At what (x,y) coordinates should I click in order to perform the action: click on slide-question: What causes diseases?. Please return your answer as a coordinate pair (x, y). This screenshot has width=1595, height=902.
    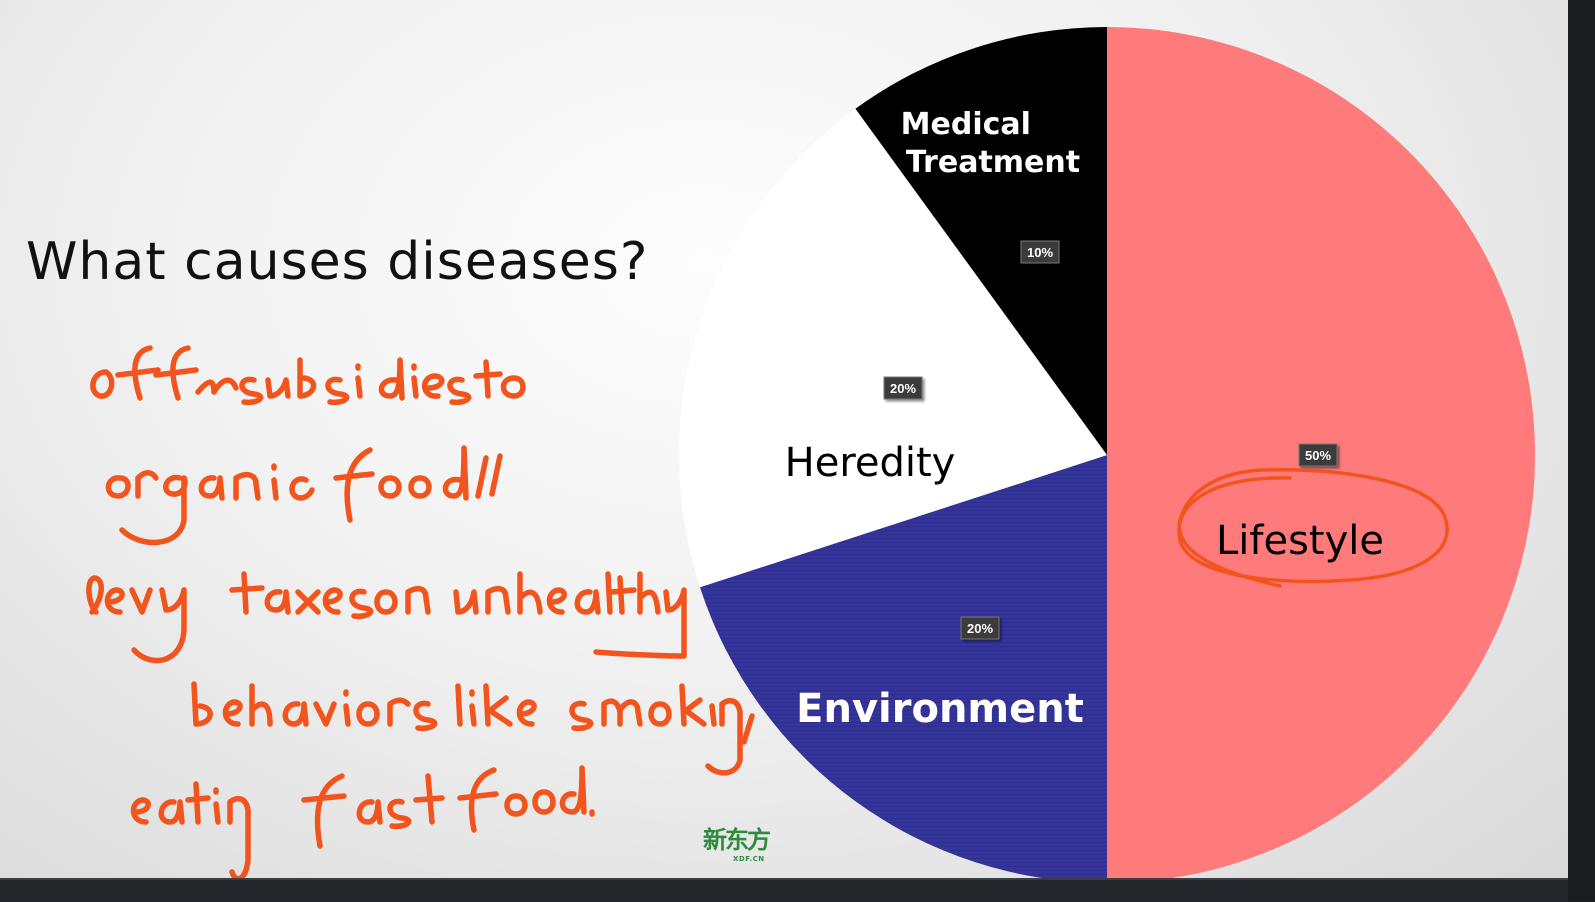
    Looking at the image, I should click on (337, 262).